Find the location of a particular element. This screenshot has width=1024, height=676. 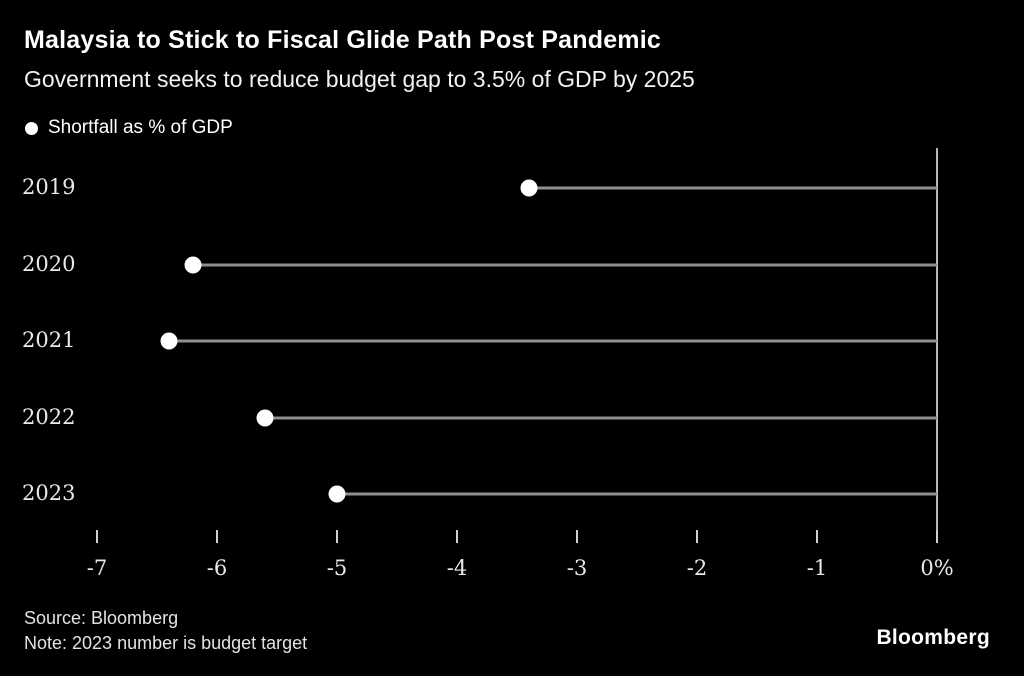

year-label: 2022 is located at coordinates (49, 416).